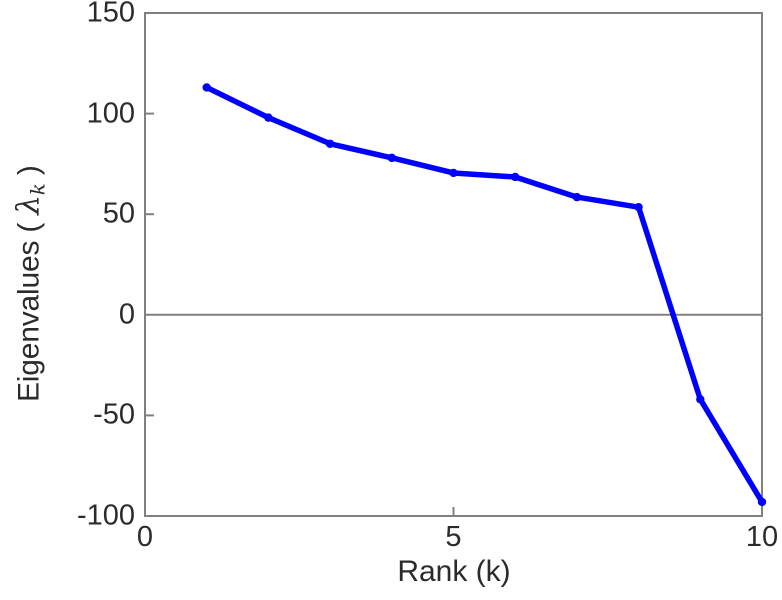  Describe the element at coordinates (126, 314) in the screenshot. I see `y-tick-label: 0` at that location.